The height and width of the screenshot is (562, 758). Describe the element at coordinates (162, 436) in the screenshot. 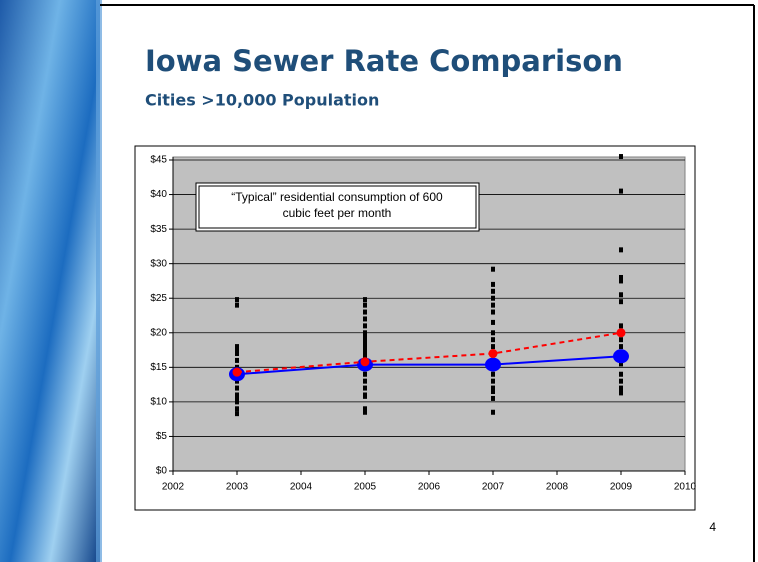

I see `y-tick-label: $5` at that location.